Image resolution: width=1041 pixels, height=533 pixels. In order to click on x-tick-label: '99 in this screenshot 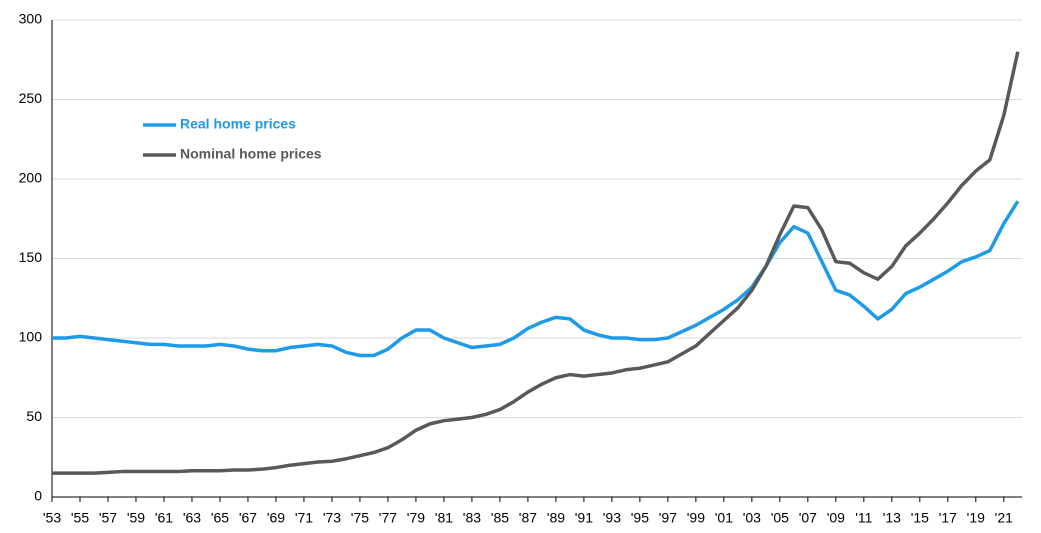, I will do `click(696, 518)`.